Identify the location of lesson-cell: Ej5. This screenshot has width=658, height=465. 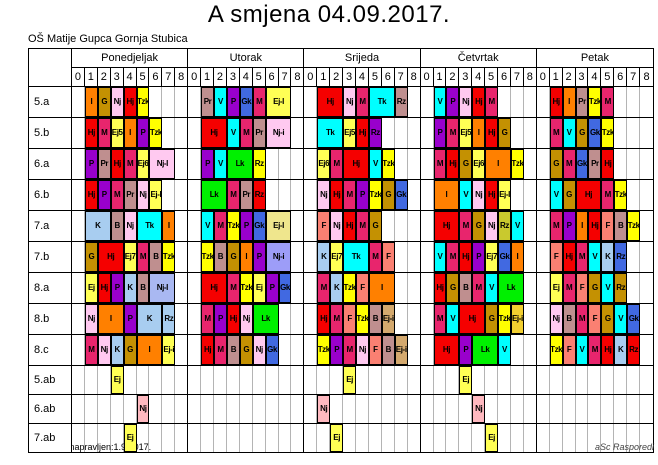
(466, 133).